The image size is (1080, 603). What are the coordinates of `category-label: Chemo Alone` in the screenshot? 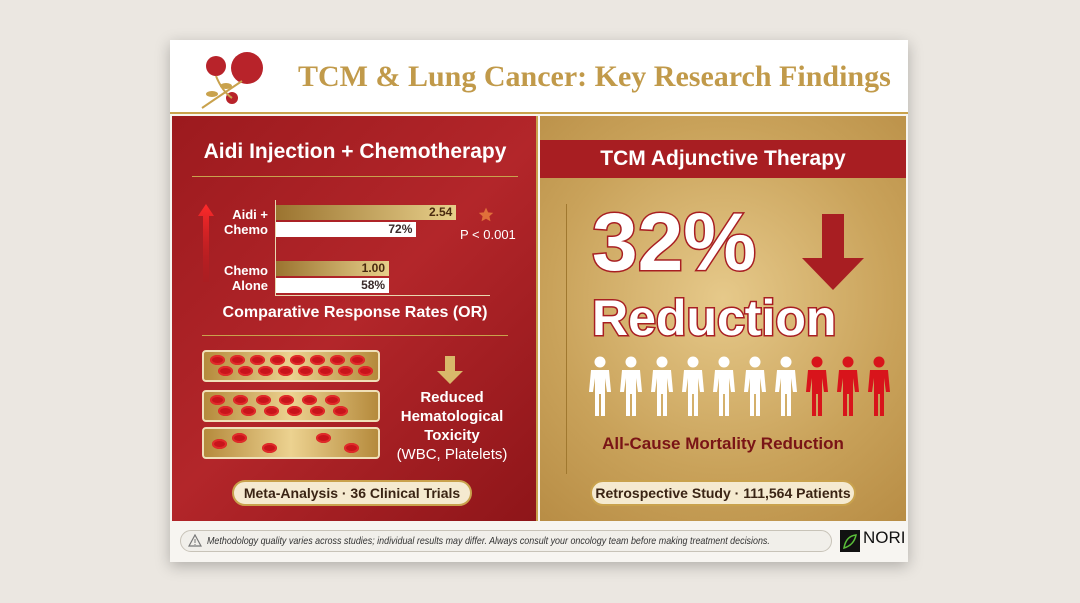 It's located at (235, 278).